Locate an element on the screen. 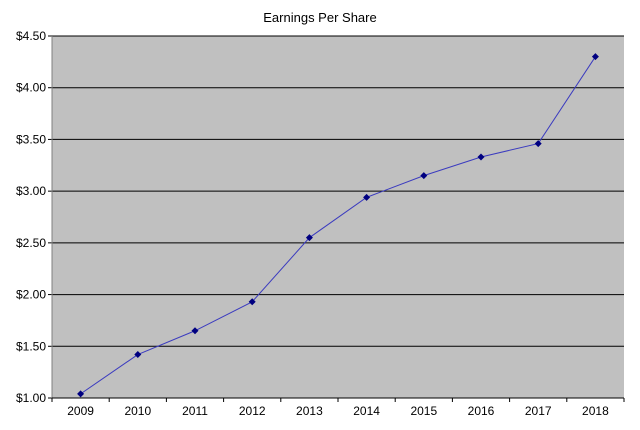 Image resolution: width=640 pixels, height=430 pixels. x-tick-label: 2009 is located at coordinates (80, 411).